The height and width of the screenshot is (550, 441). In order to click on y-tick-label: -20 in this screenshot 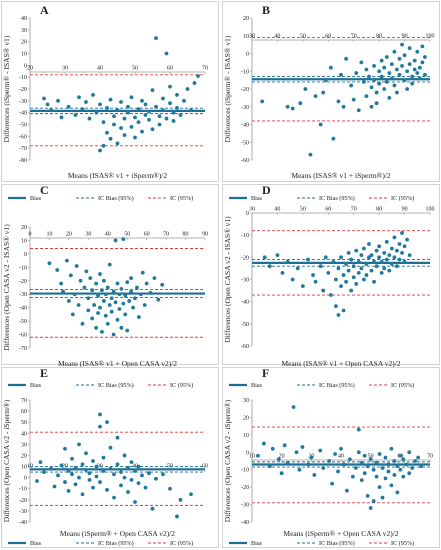, I will do `click(23, 90)`.